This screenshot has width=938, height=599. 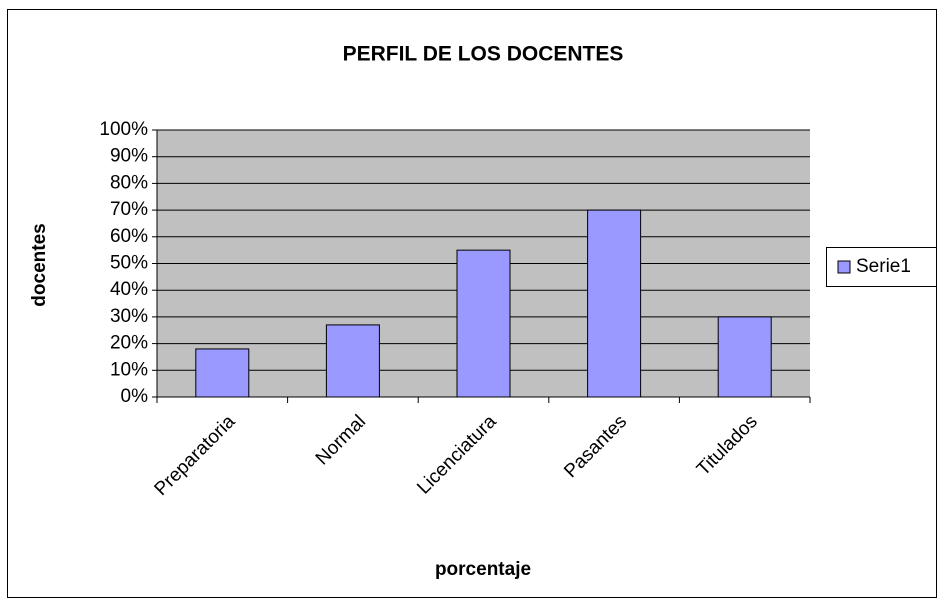 What do you see at coordinates (483, 569) in the screenshot?
I see `x-axis-label: porcentaje` at bounding box center [483, 569].